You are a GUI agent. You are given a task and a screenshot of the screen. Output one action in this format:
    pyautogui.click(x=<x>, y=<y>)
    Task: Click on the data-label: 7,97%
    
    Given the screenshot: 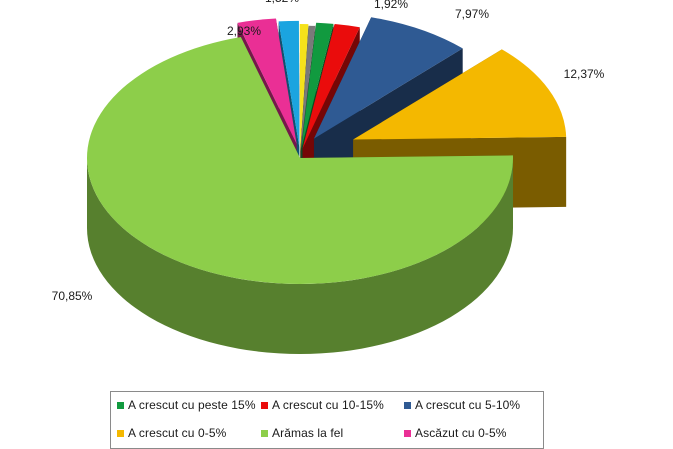 What is the action you would take?
    pyautogui.click(x=472, y=14)
    